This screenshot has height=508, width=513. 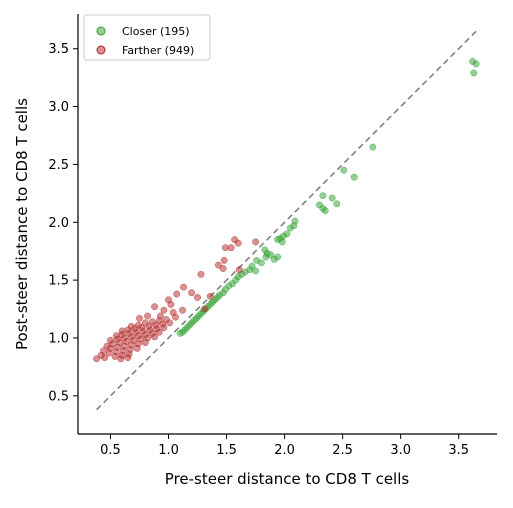 I want to click on y-axis-label: Post-steer distance to CD8 T cells, so click(x=22, y=224).